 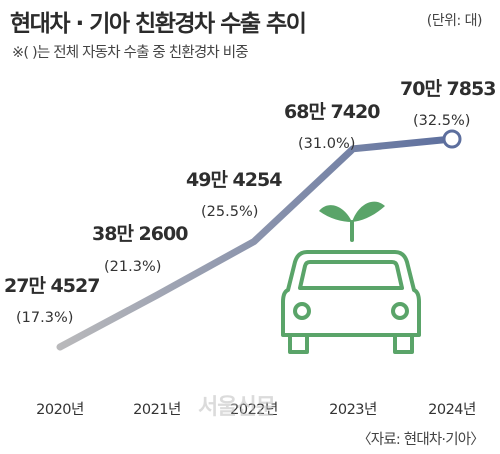 What do you see at coordinates (158, 24) in the screenshot?
I see `chart-title: 현대차 · 기아 친환경차 수출 추이` at bounding box center [158, 24].